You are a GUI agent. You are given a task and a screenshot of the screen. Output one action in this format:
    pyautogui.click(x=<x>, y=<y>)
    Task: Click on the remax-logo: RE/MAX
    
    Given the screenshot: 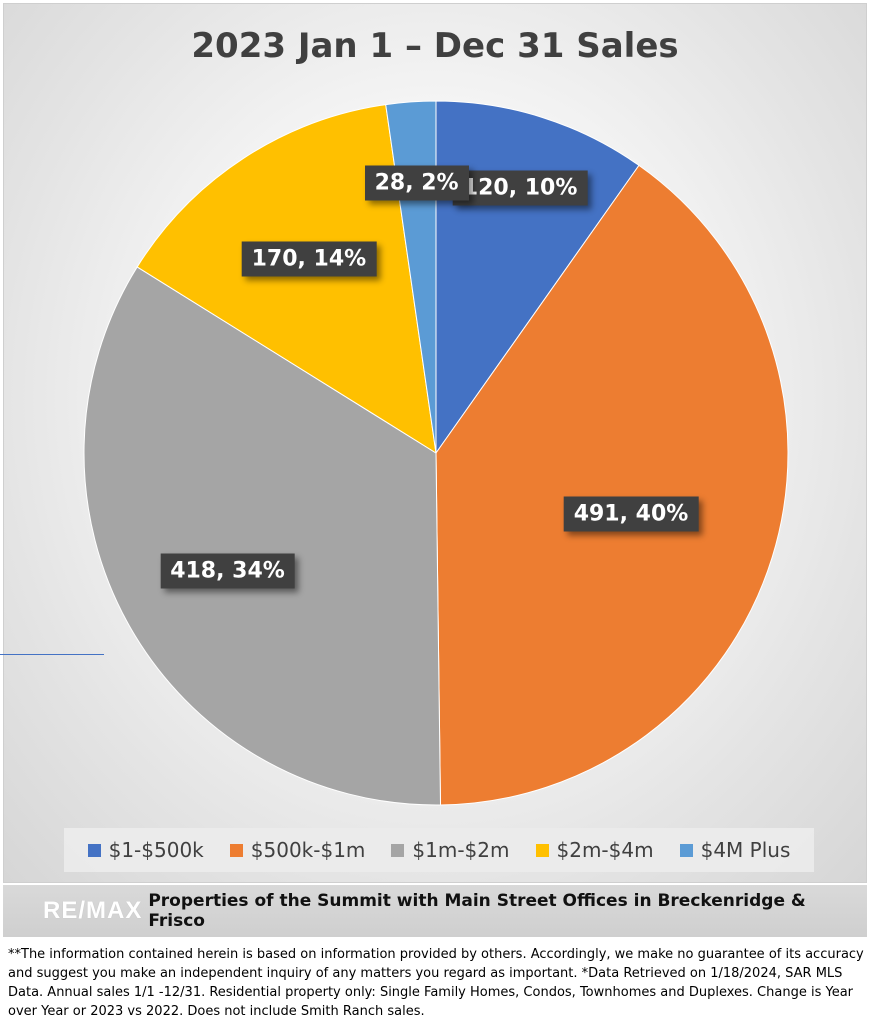 What is the action you would take?
    pyautogui.click(x=93, y=910)
    